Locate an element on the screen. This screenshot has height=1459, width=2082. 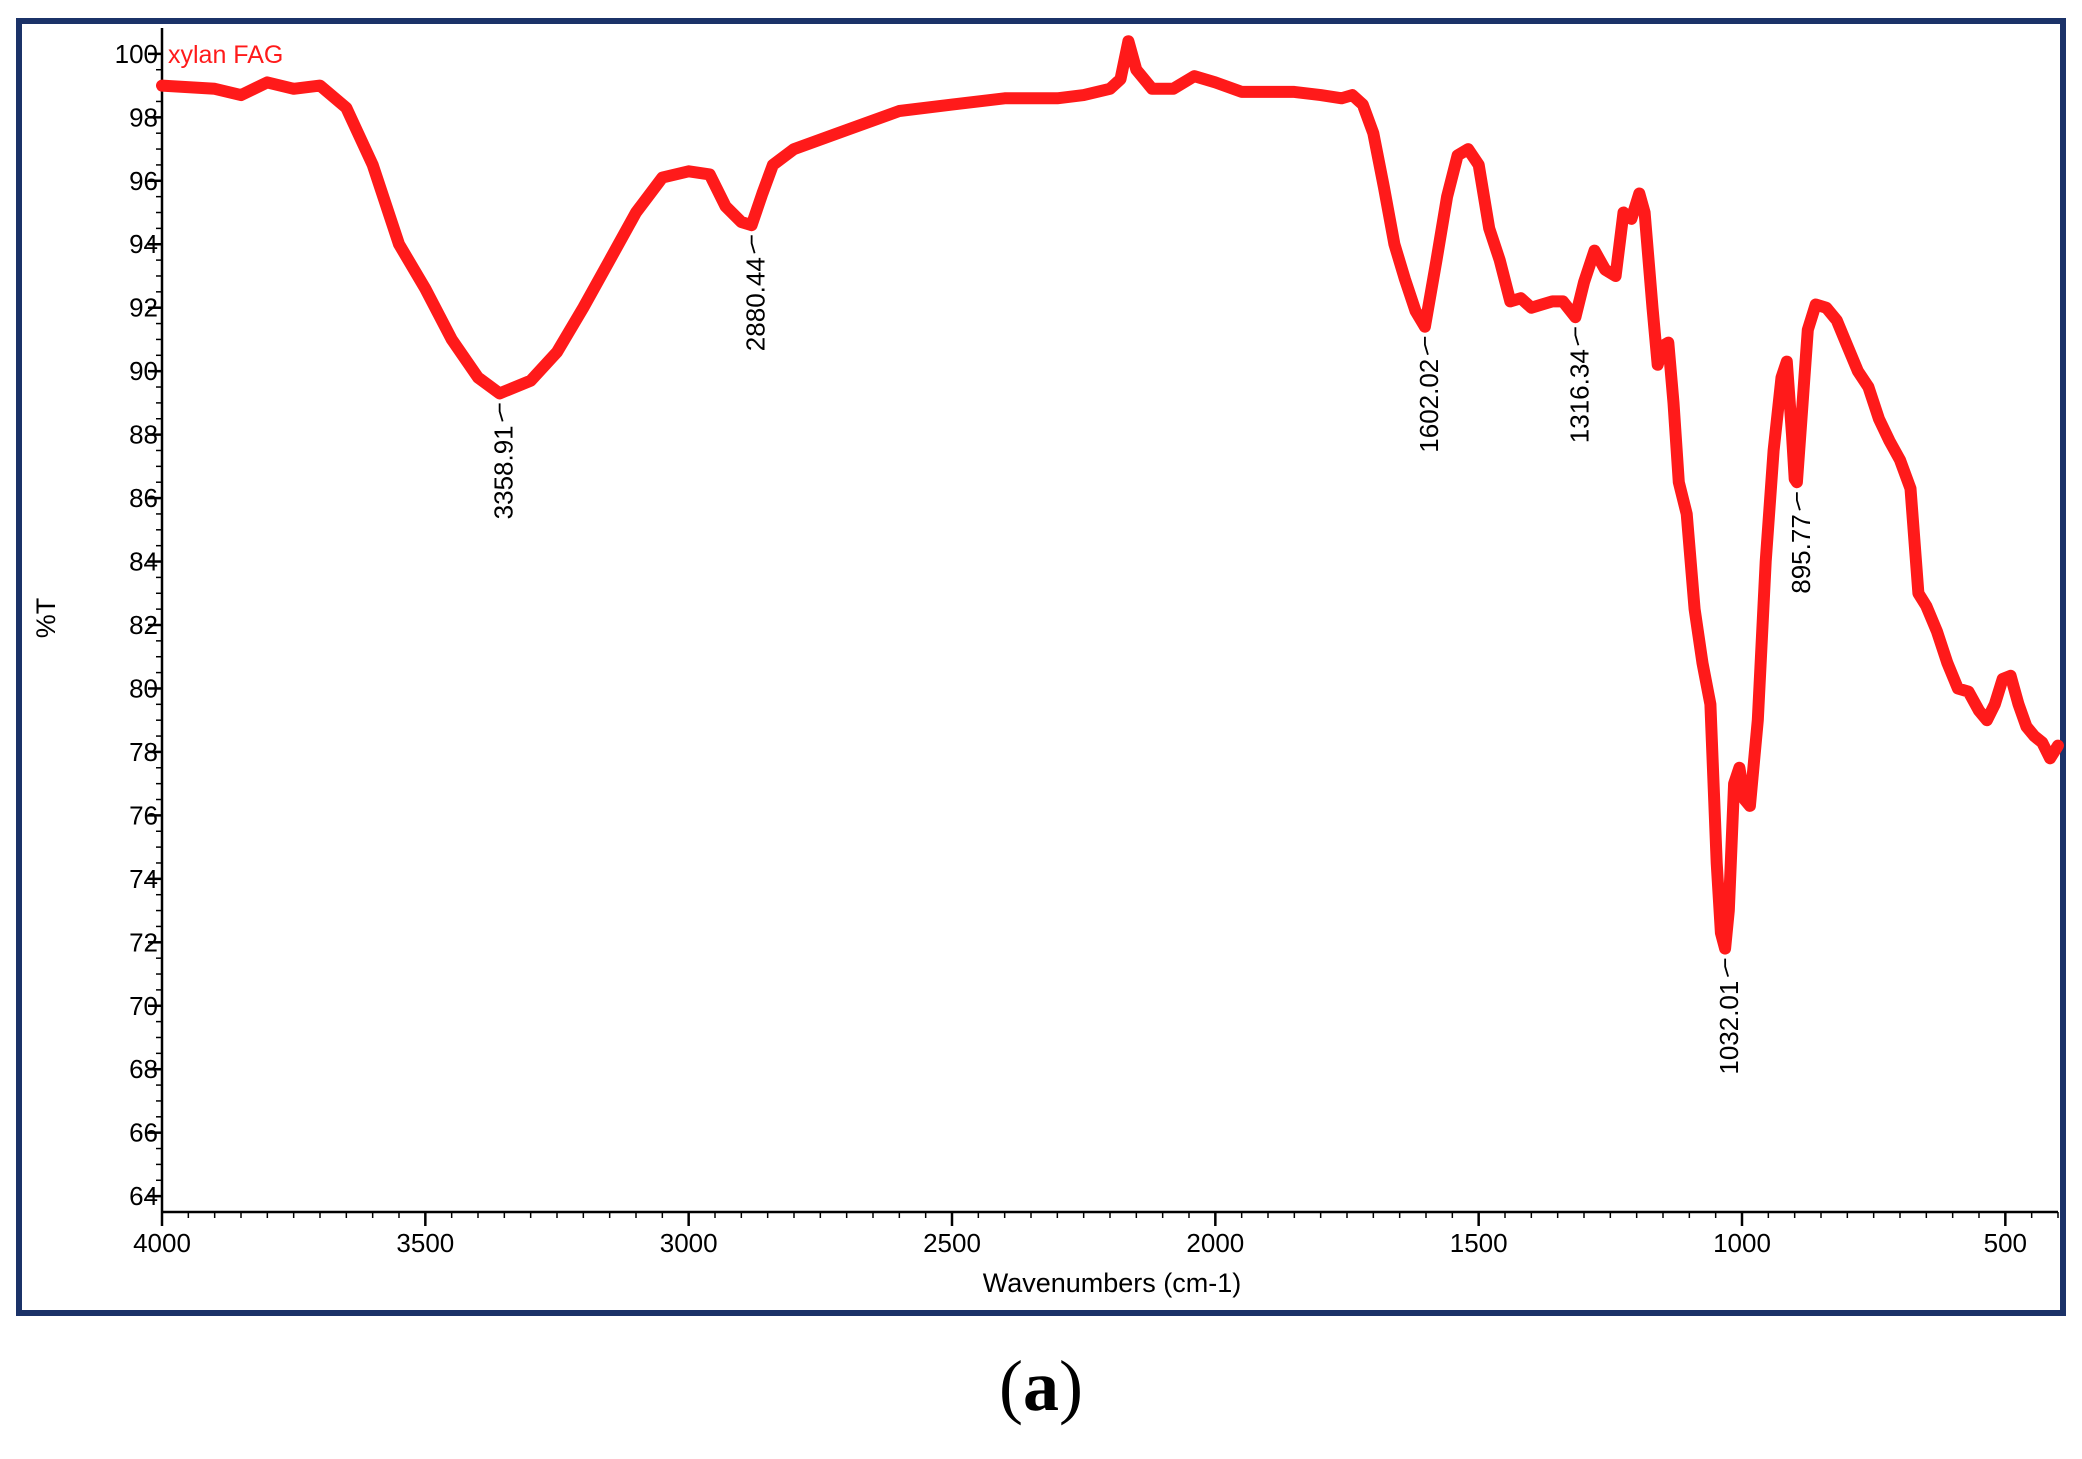
y-tick-label: 100 is located at coordinates (136, 54).